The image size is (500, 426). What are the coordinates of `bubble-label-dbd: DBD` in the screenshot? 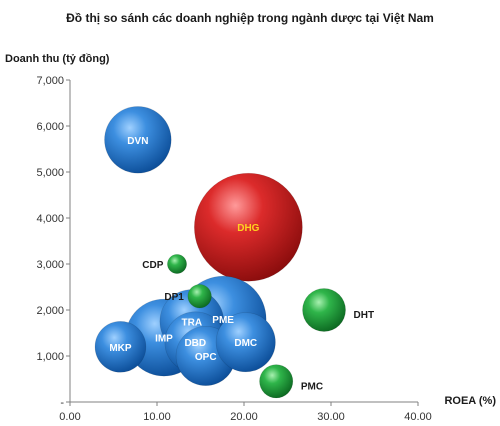 It's located at (195, 343).